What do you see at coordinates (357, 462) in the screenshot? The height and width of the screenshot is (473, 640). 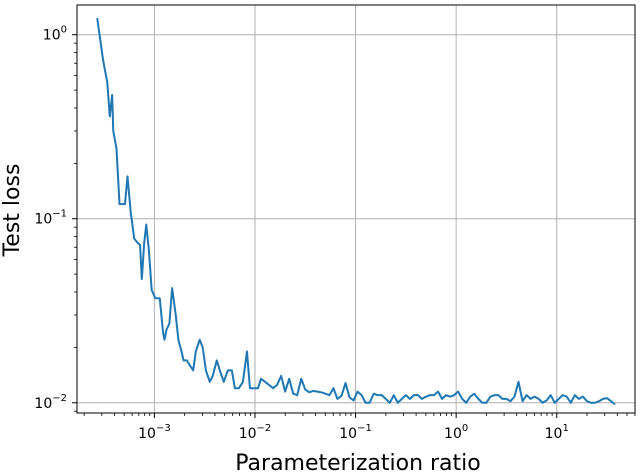 I see `x-axis-label: Parameterization ratio` at bounding box center [357, 462].